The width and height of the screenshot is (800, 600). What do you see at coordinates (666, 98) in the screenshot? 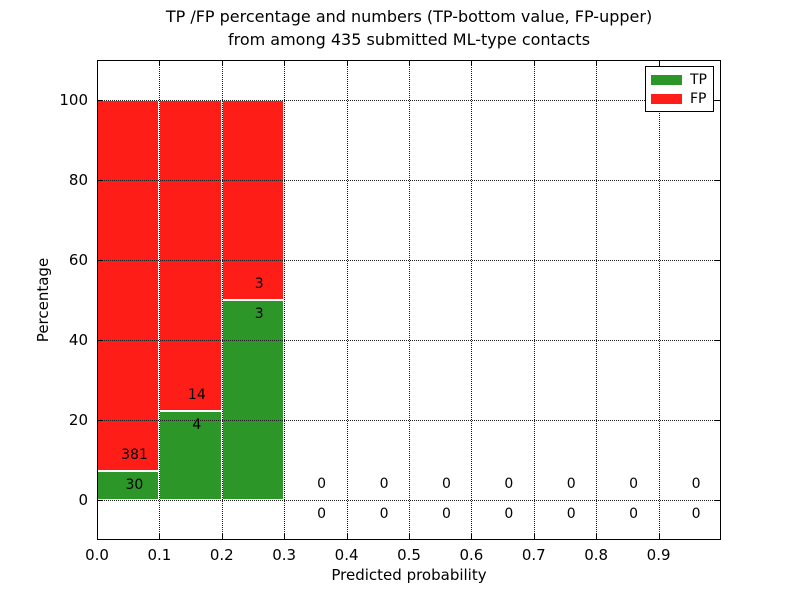
I see `legend-swatch-fp` at bounding box center [666, 98].